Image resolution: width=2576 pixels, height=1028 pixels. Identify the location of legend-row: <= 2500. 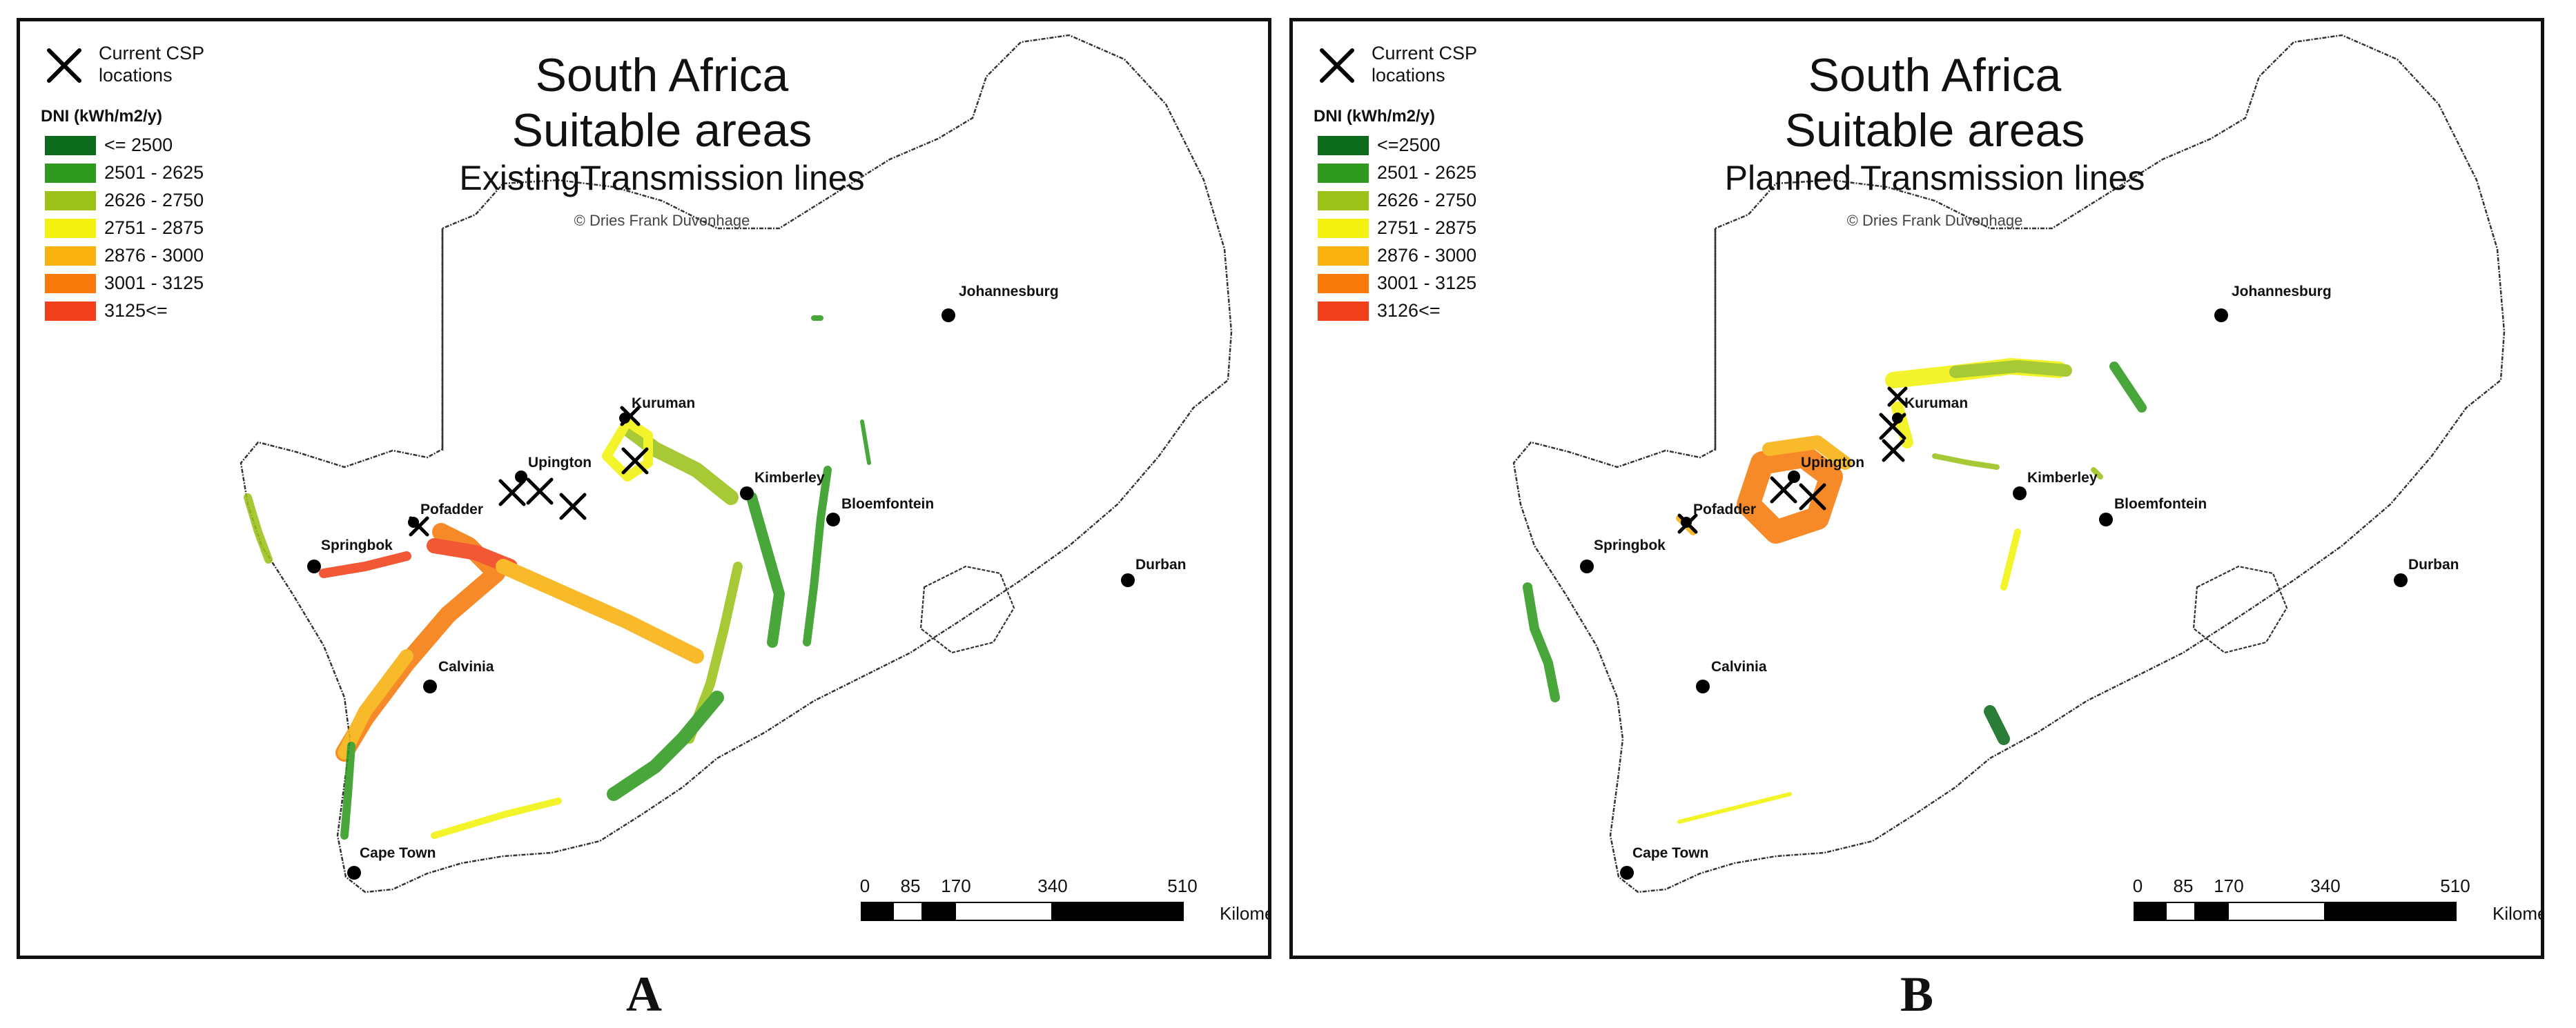
(165, 145).